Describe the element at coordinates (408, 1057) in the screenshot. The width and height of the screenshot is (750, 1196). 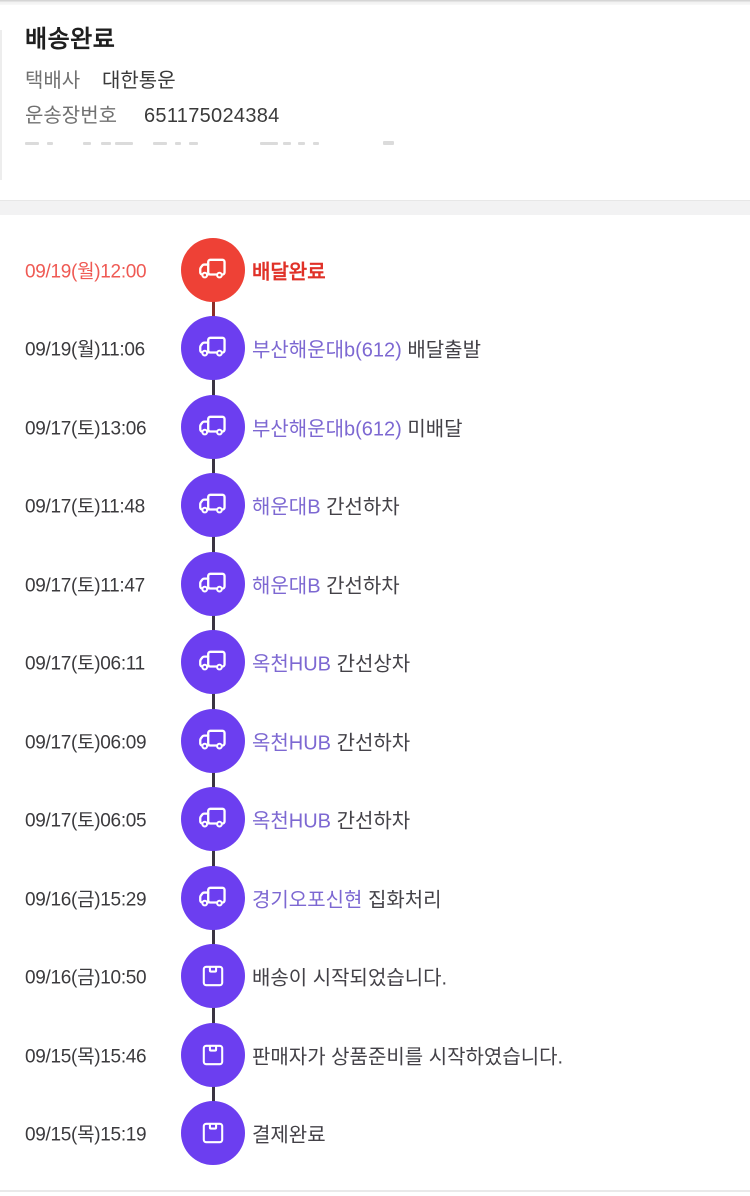
I see `event-status-text: 판매자가 상품준비를 시작하였습니다.` at that location.